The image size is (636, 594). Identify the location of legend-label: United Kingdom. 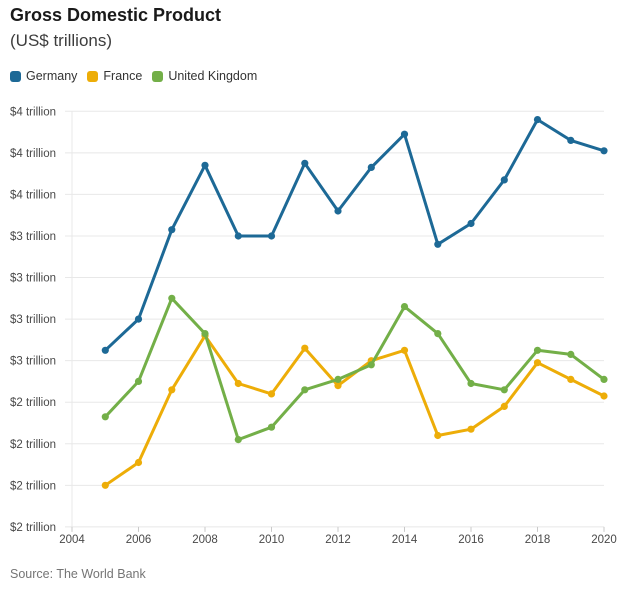
(213, 76).